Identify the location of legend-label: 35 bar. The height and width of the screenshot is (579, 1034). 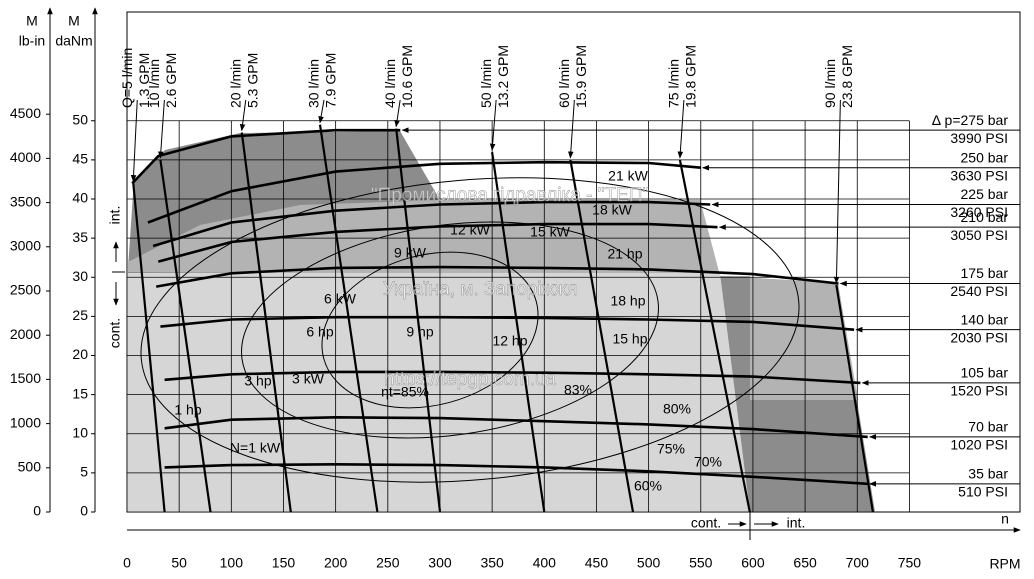
(988, 474).